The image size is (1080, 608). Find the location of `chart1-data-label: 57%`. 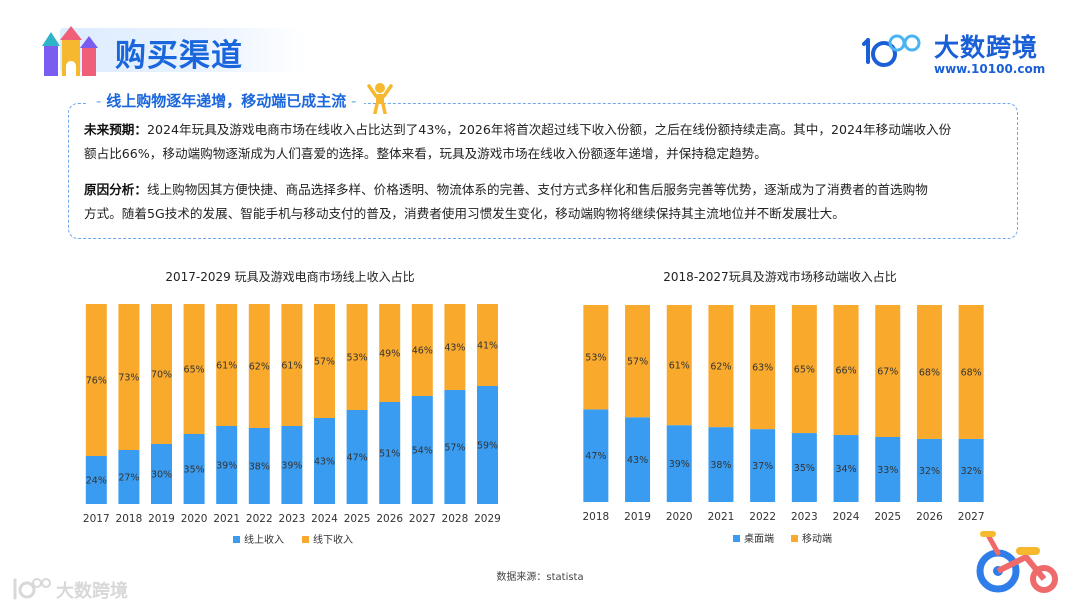

chart1-data-label: 57% is located at coordinates (454, 448).